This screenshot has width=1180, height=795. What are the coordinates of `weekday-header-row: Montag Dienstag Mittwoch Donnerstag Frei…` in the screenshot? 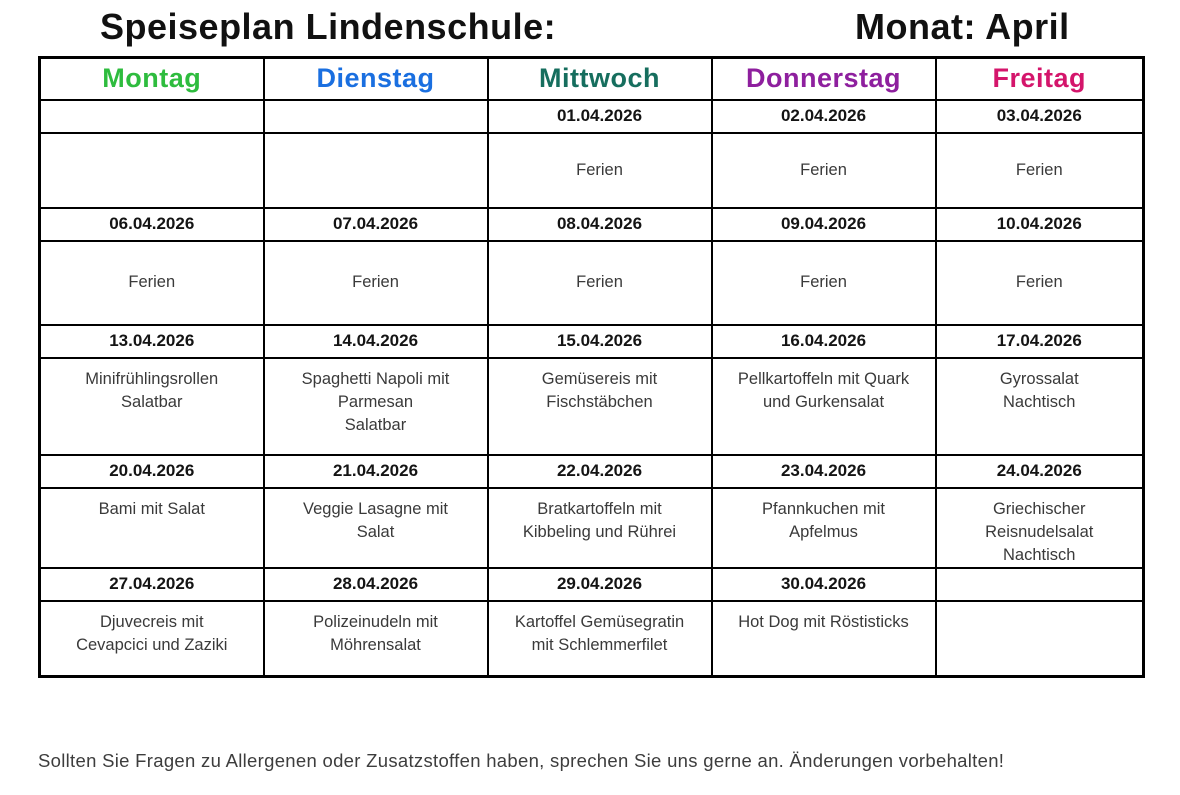 It's located at (591, 78).